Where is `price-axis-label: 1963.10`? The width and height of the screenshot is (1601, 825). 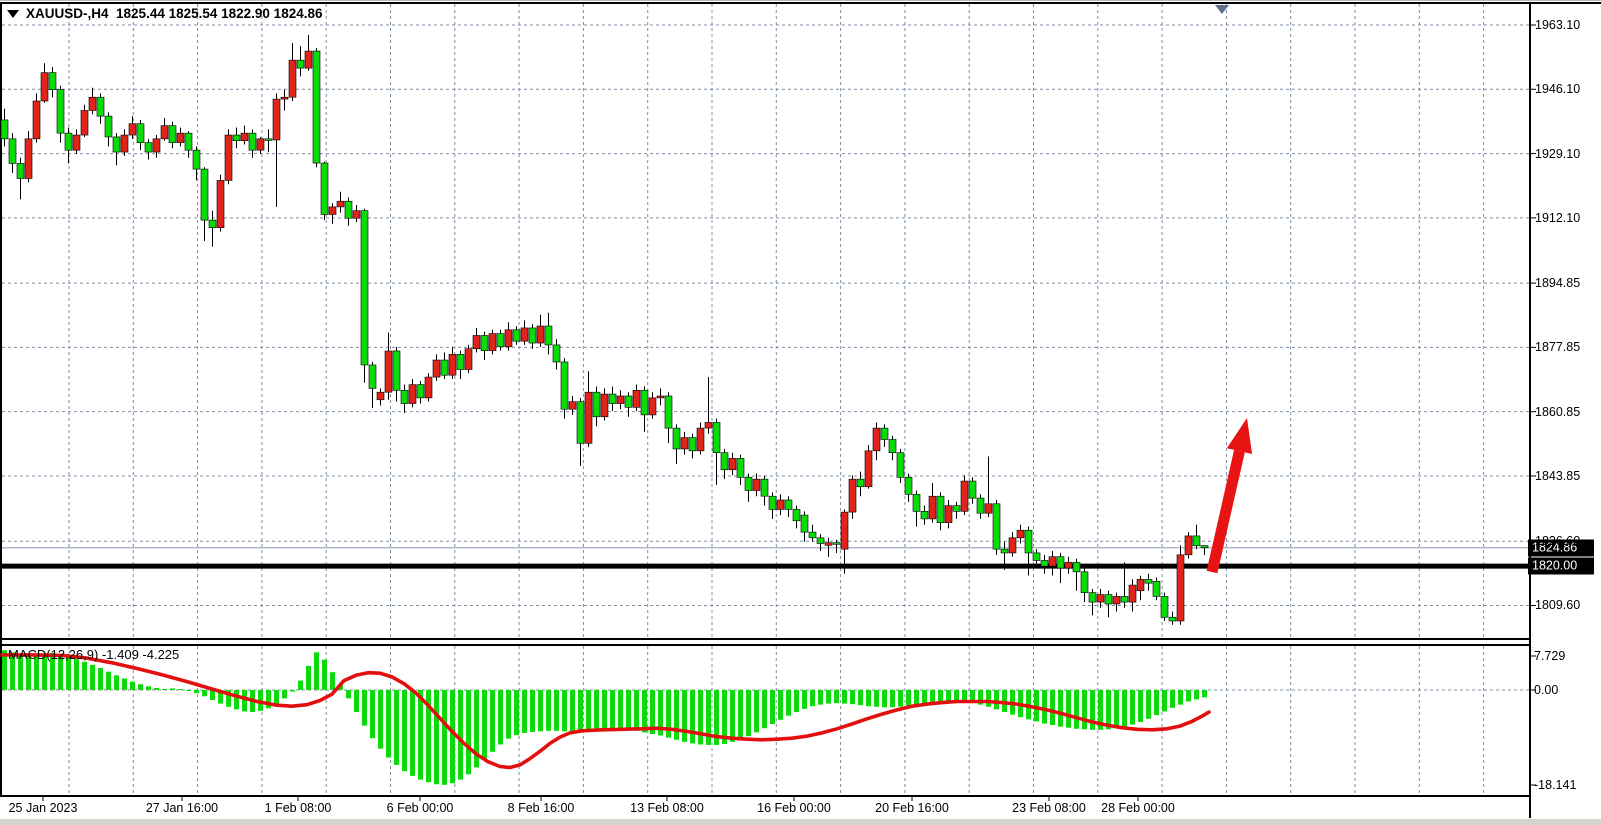
price-axis-label: 1963.10 is located at coordinates (1558, 25).